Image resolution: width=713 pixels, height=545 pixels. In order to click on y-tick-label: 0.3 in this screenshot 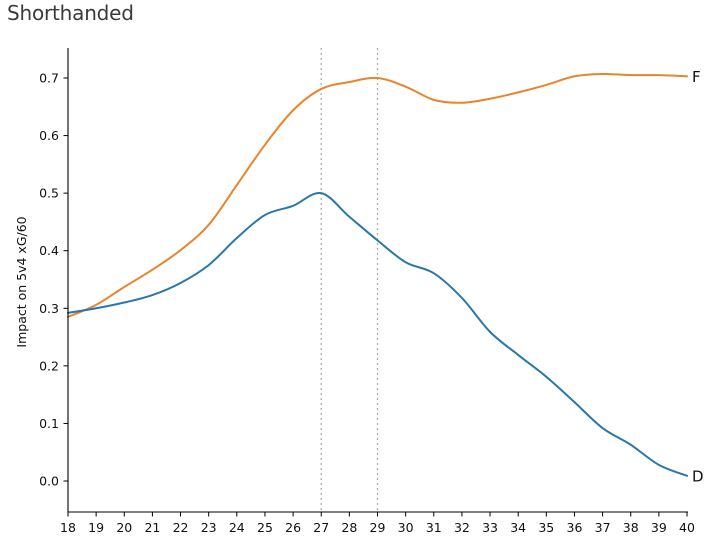, I will do `click(49, 308)`.